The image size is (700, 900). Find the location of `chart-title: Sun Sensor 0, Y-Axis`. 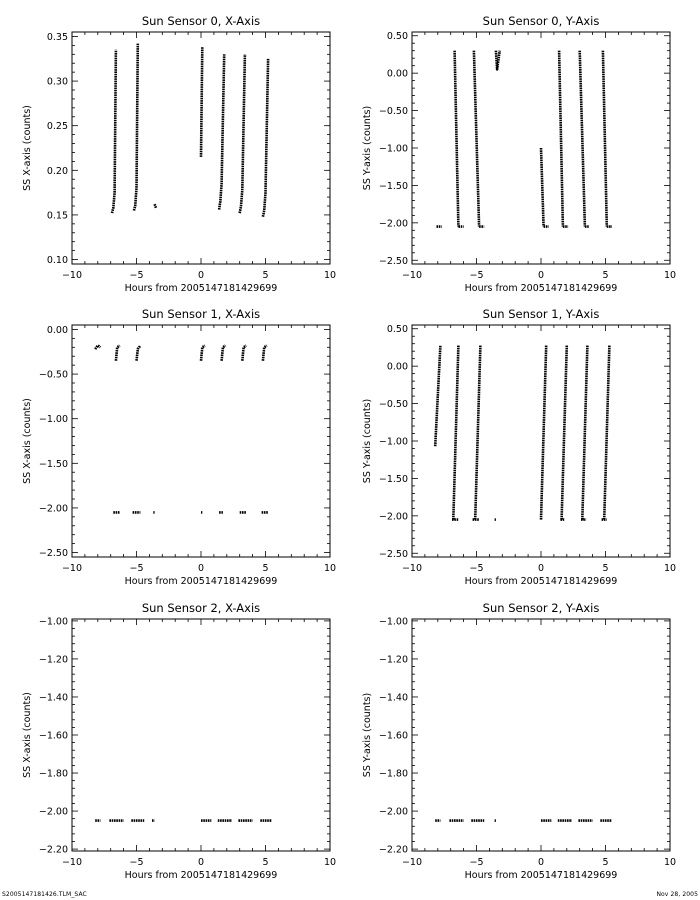

chart-title: Sun Sensor 0, Y-Axis is located at coordinates (541, 21).